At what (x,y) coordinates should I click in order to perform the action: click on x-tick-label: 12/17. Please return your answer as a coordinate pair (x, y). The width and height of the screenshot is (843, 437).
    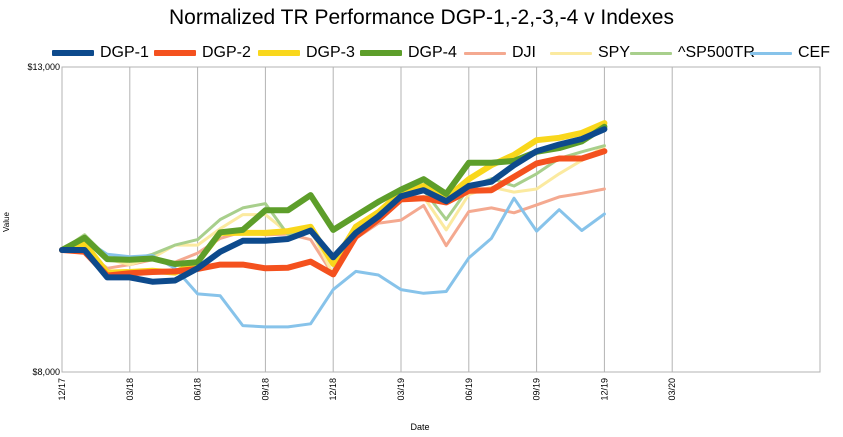
    Looking at the image, I should click on (62, 389).